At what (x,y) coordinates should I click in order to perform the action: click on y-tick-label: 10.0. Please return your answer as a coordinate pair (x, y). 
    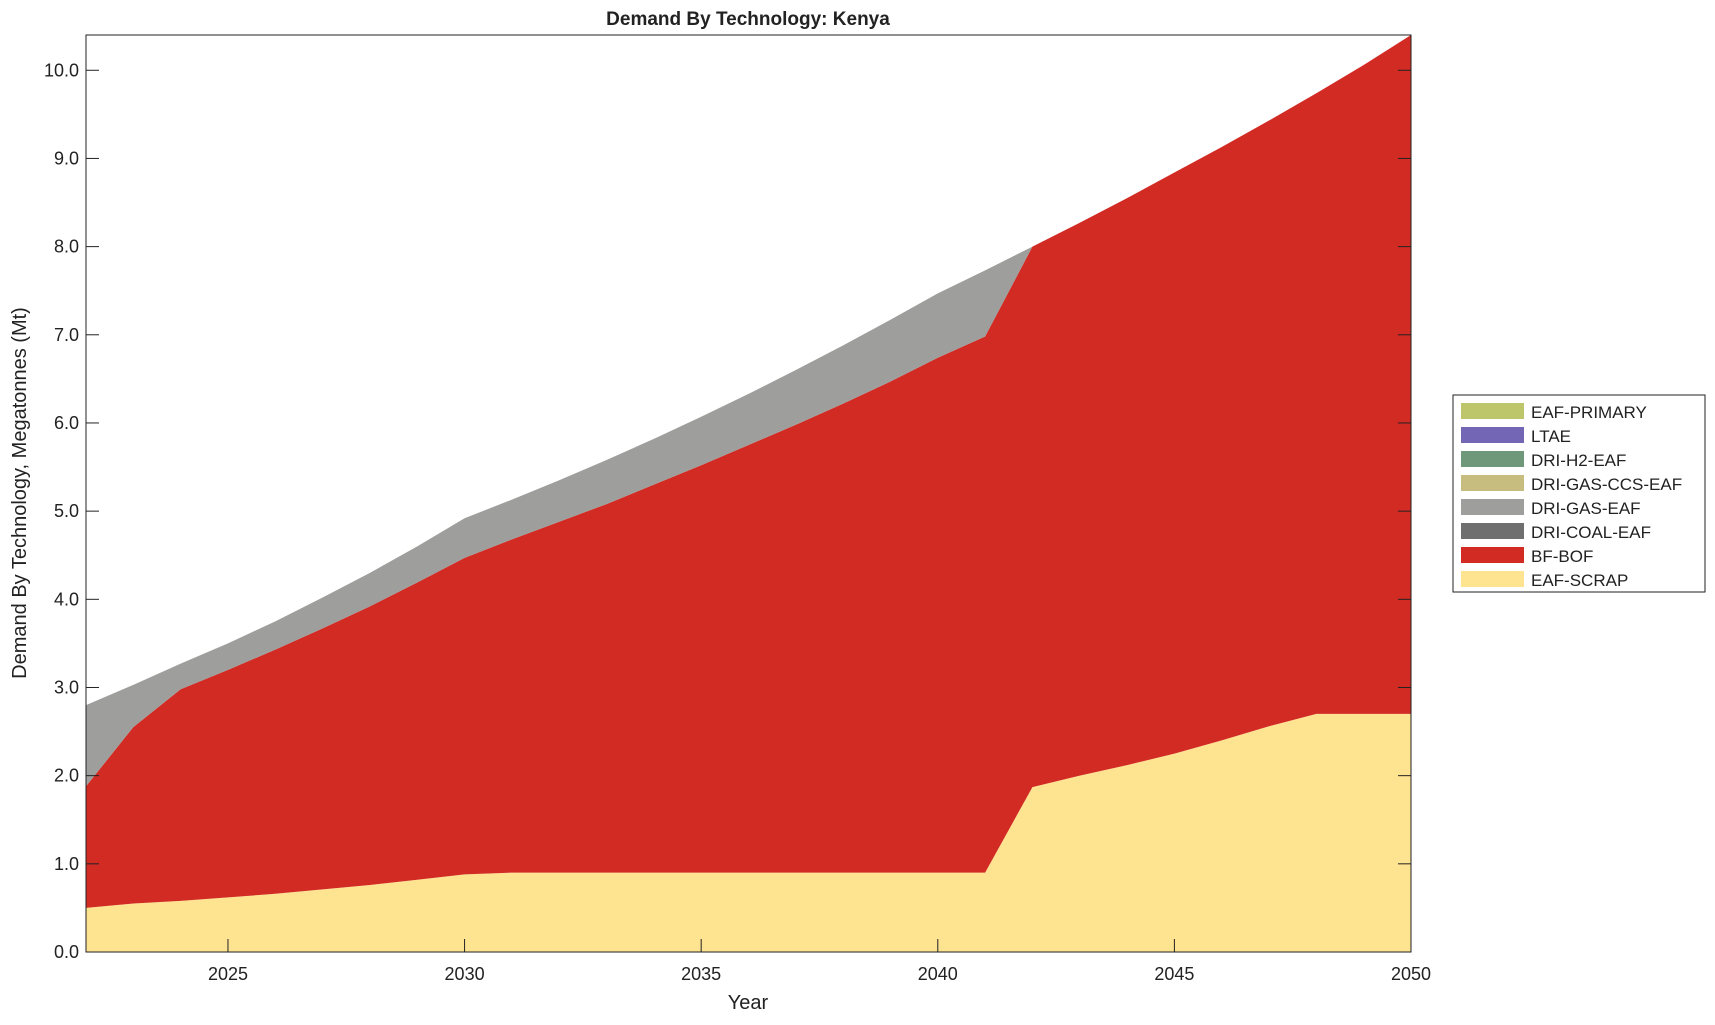
    Looking at the image, I should click on (61, 70).